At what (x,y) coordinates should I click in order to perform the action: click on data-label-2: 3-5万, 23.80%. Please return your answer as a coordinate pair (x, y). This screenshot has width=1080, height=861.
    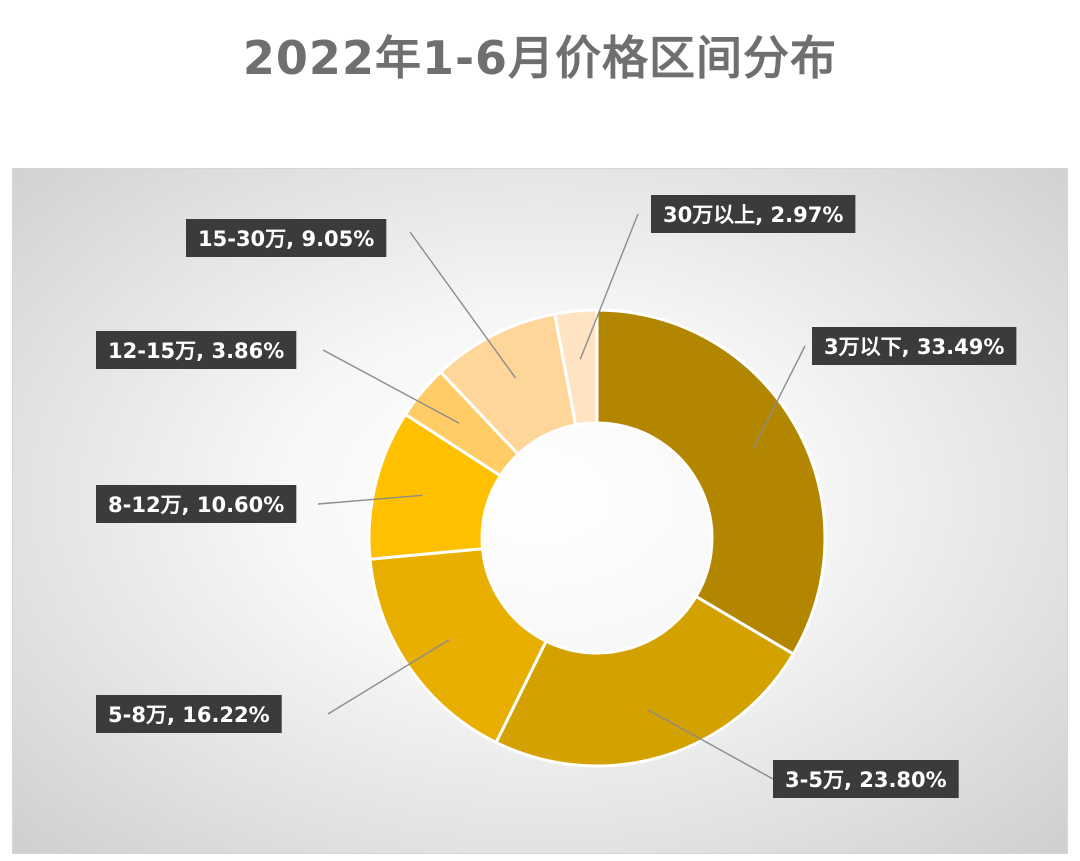
    Looking at the image, I should click on (866, 779).